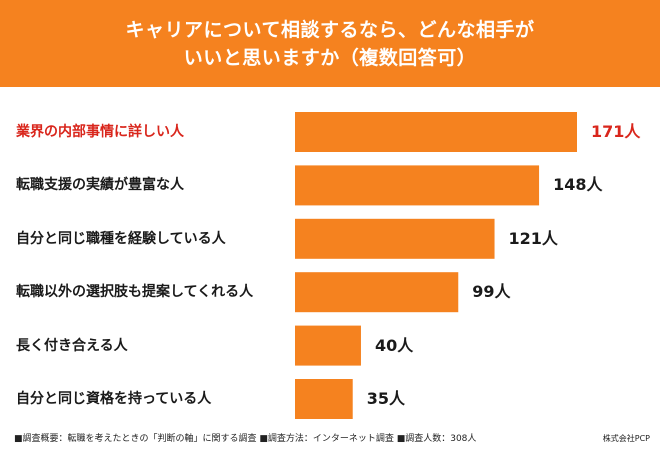 The height and width of the screenshot is (450, 660). What do you see at coordinates (385, 398) in the screenshot?
I see `value-label-5: 35人` at bounding box center [385, 398].